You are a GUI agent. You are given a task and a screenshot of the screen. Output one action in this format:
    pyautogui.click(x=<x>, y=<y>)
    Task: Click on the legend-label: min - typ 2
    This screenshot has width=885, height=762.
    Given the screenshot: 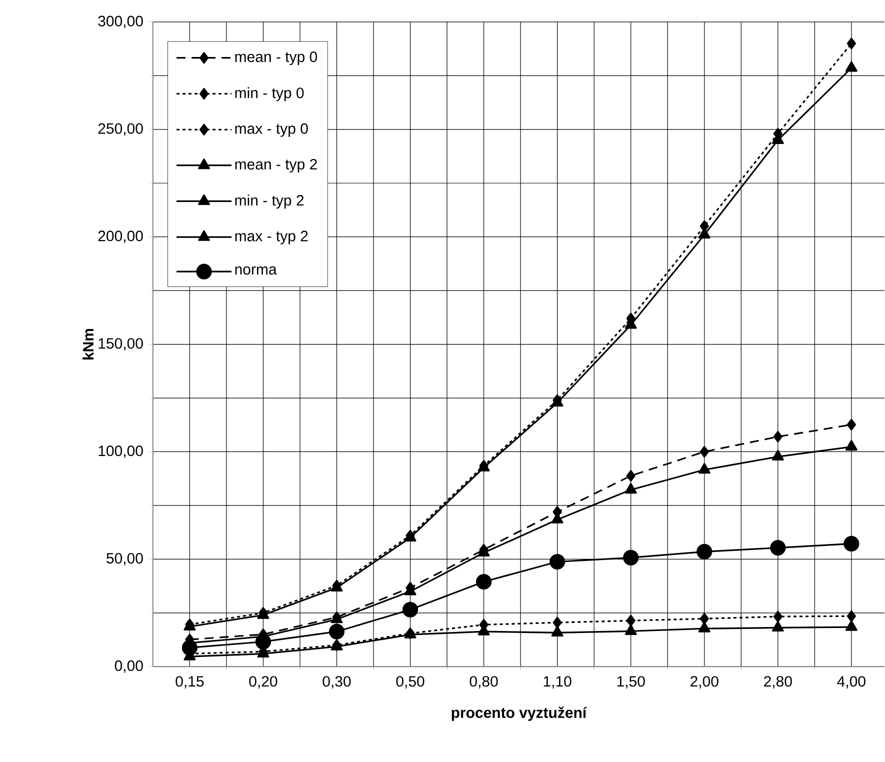 What is the action you would take?
    pyautogui.click(x=269, y=201)
    